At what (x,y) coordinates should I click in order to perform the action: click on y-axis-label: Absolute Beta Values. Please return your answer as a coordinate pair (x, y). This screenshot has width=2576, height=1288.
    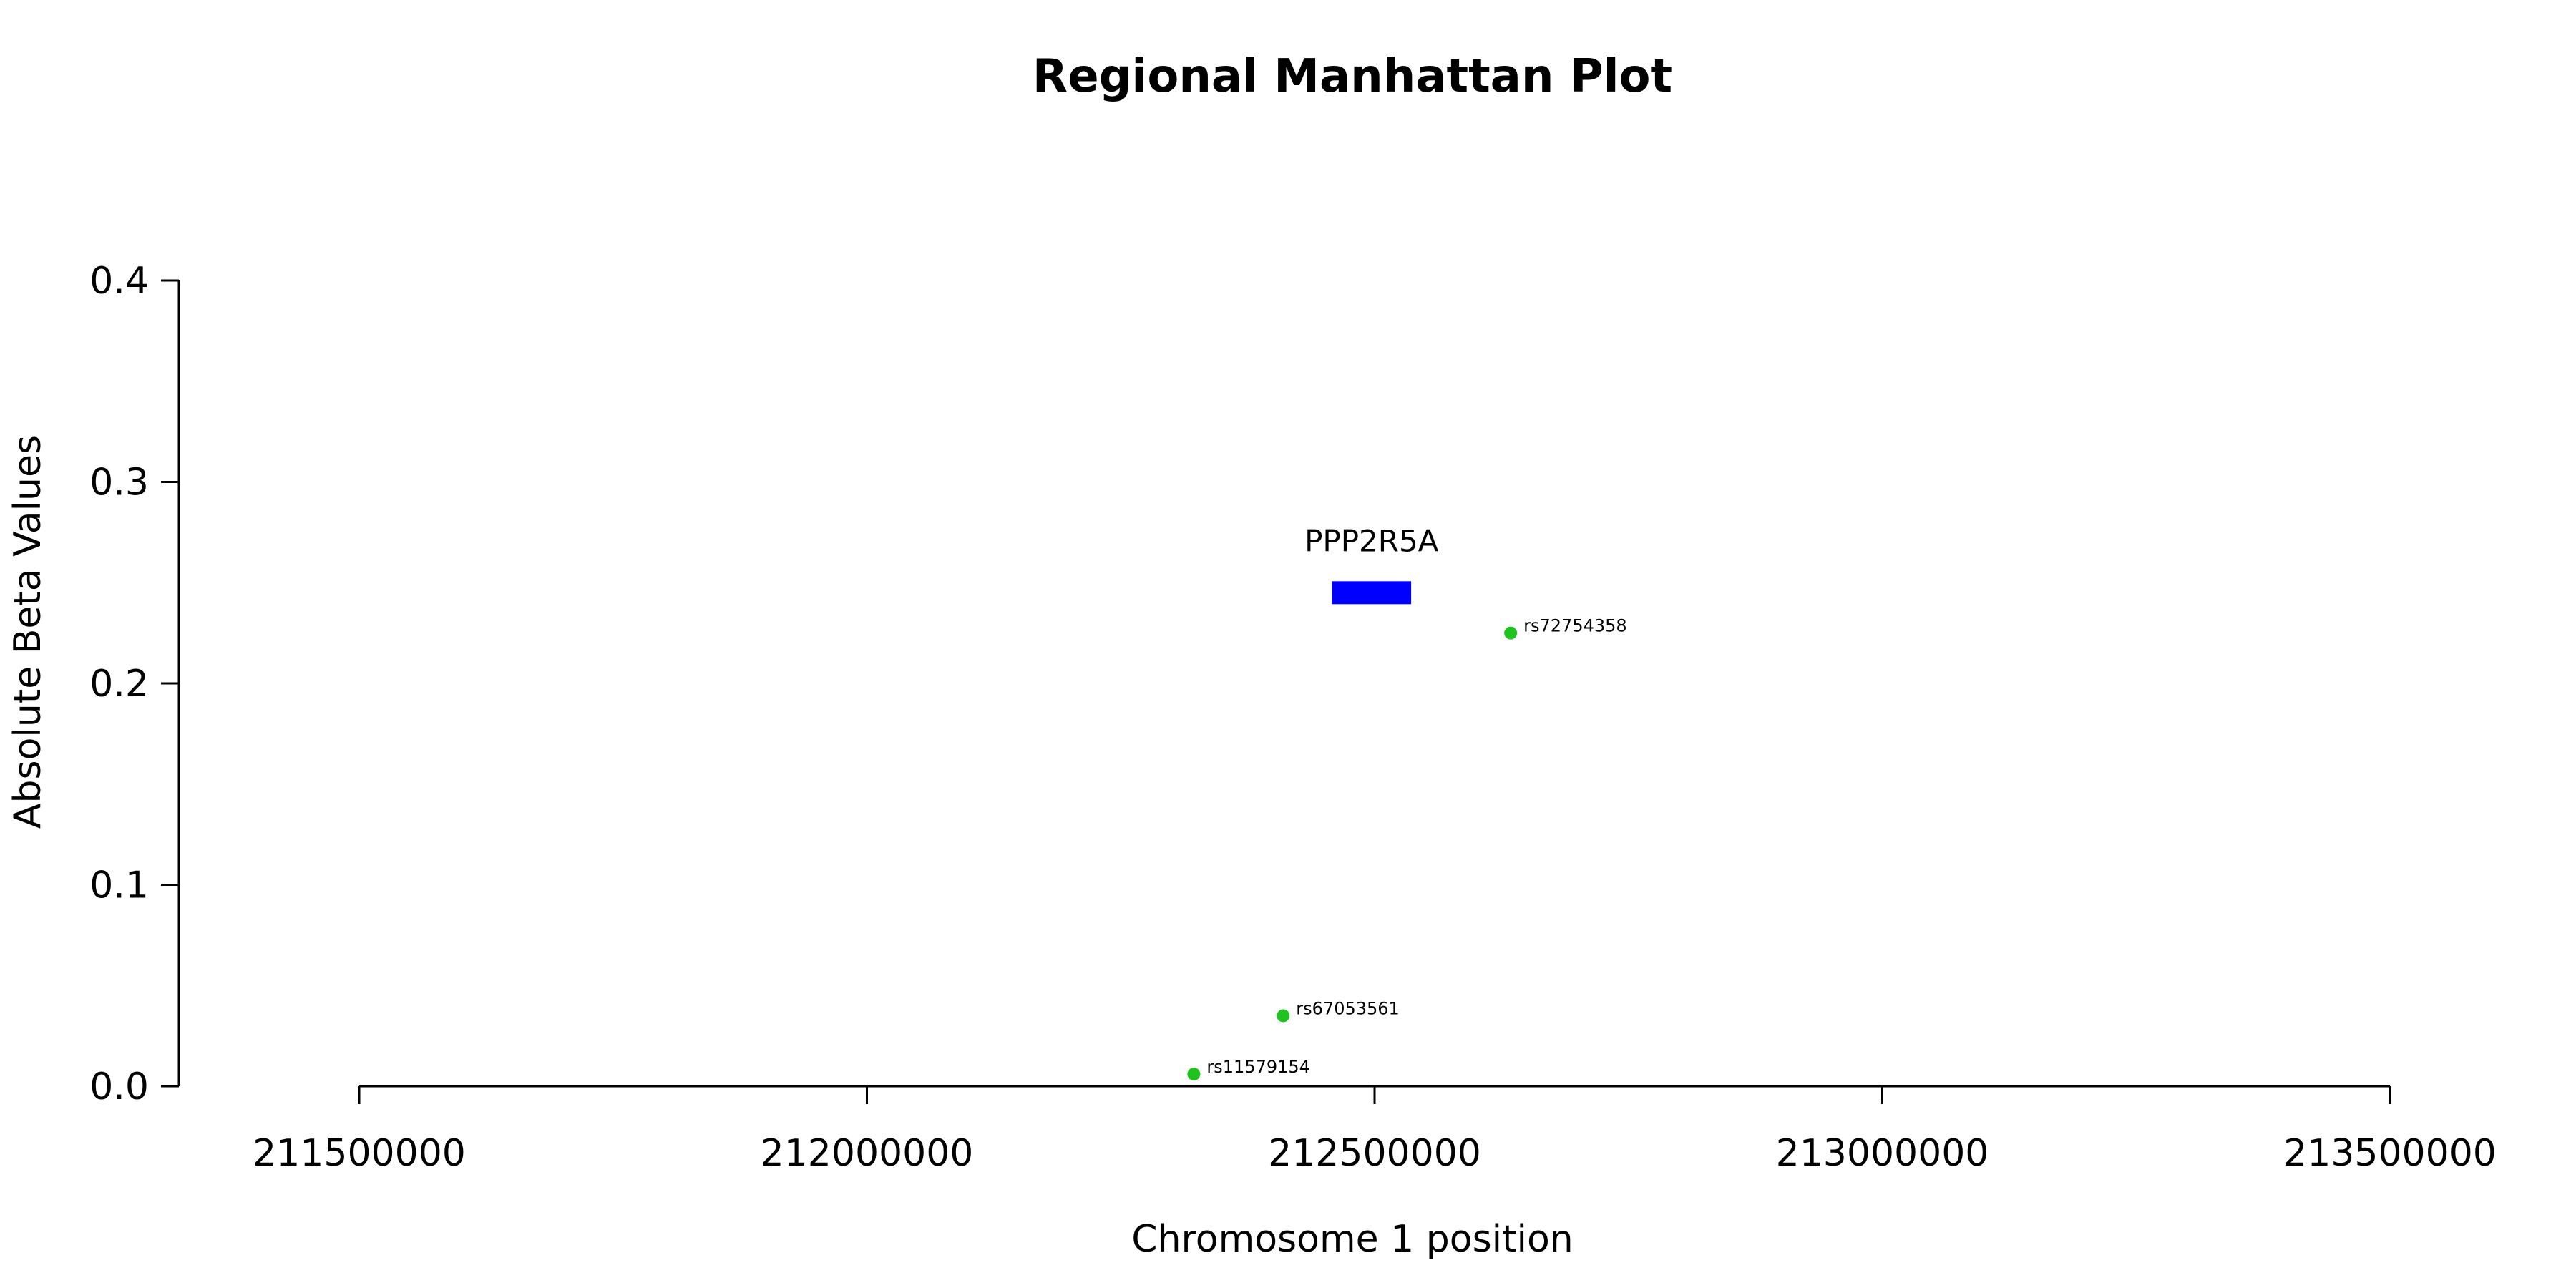
    Looking at the image, I should click on (27, 632).